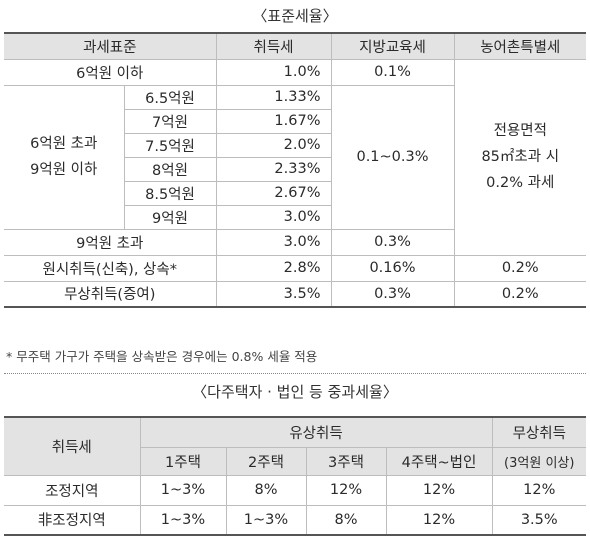  What do you see at coordinates (110, 72) in the screenshot?
I see `label-cell: 6억원 이하` at bounding box center [110, 72].